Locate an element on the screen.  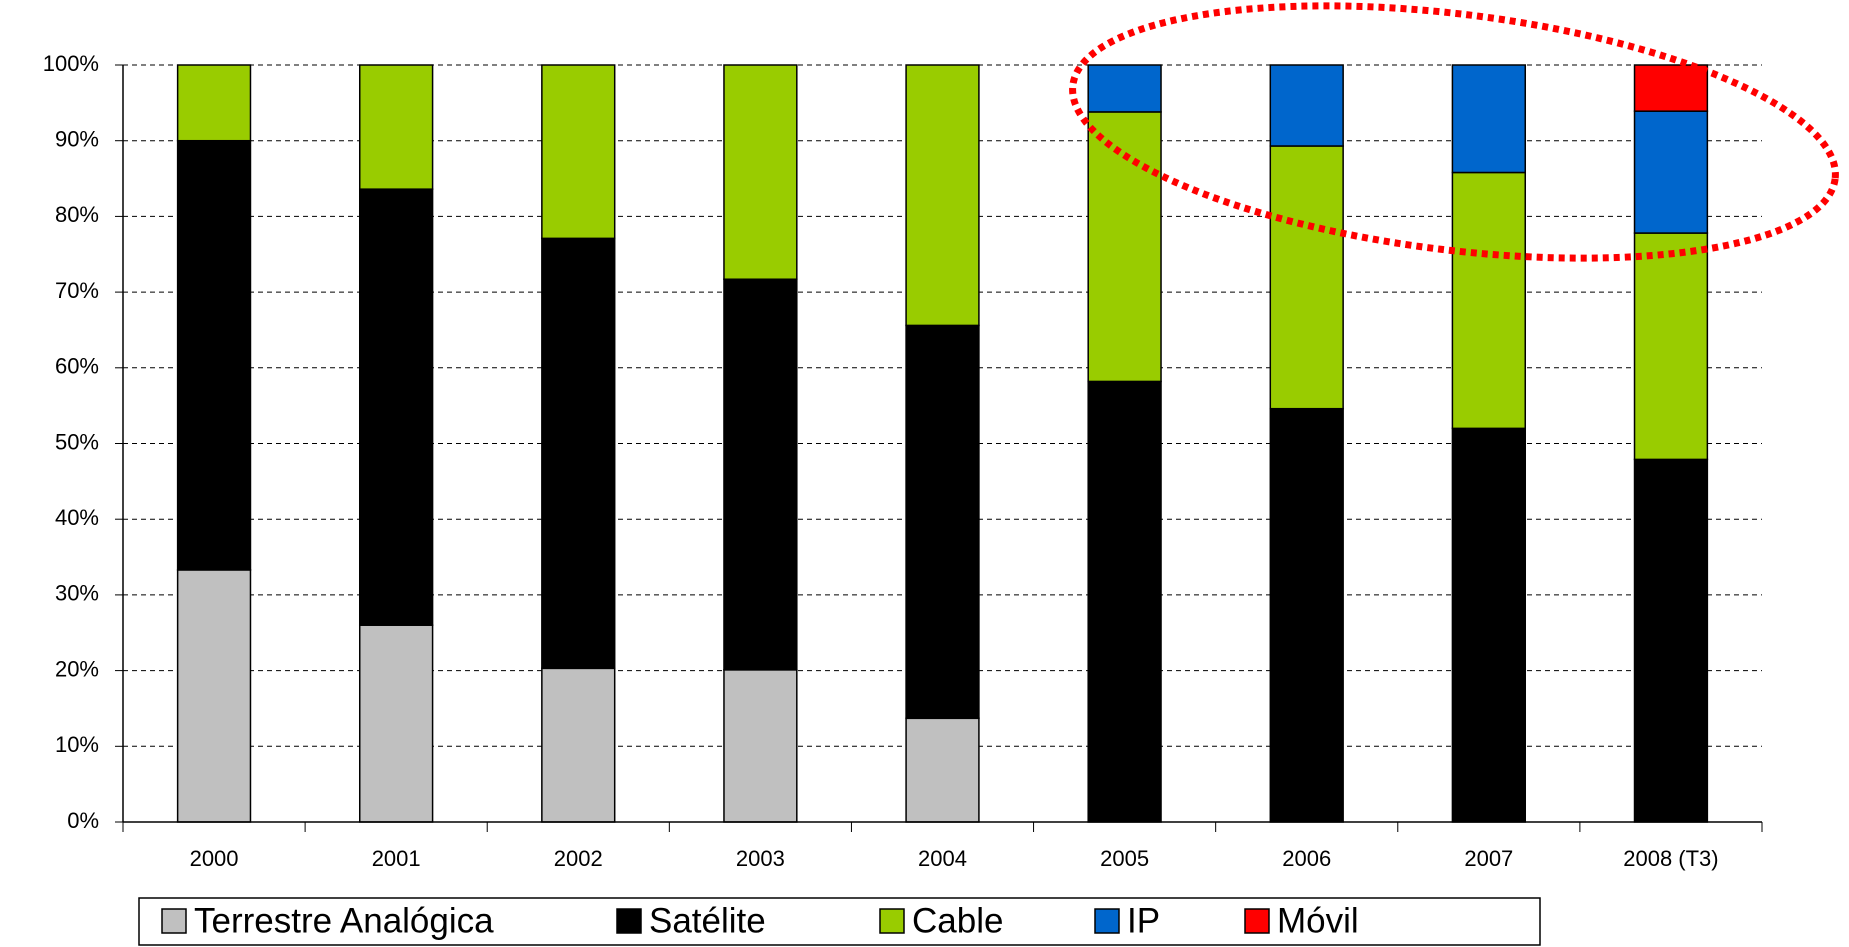
y-tick-label: 30% is located at coordinates (77, 593).